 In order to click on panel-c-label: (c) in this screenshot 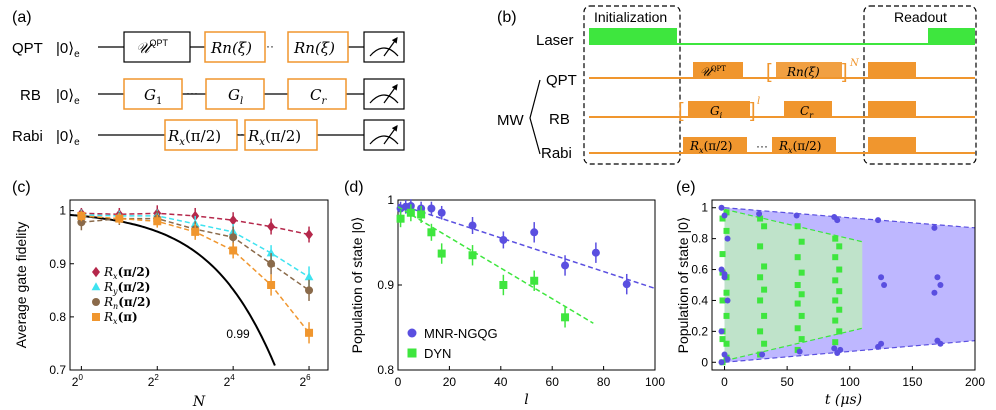, I will do `click(21, 187)`.